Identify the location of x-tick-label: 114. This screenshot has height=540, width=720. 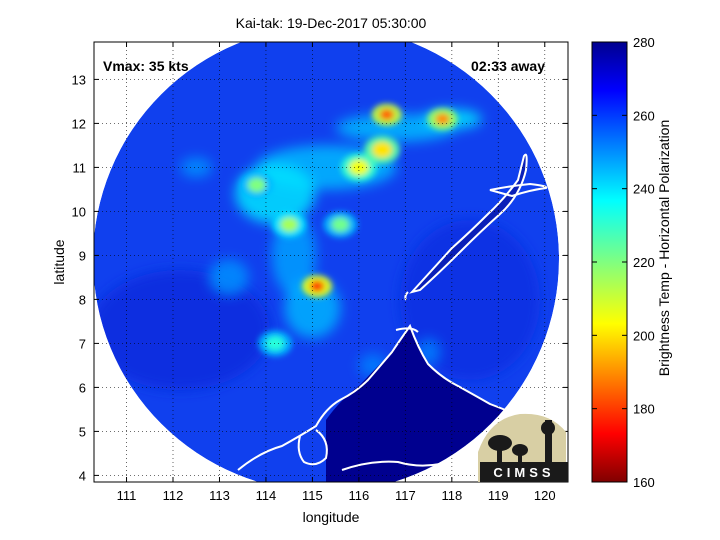
(266, 495).